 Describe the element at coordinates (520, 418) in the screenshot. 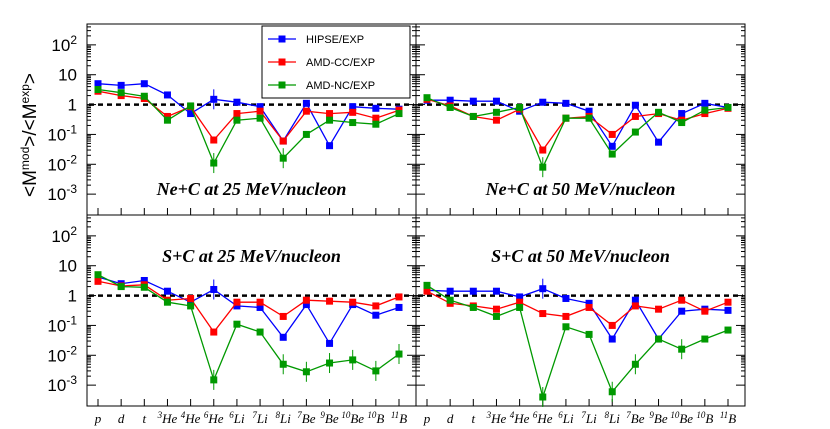

I see `x-tick-label: 4He` at that location.